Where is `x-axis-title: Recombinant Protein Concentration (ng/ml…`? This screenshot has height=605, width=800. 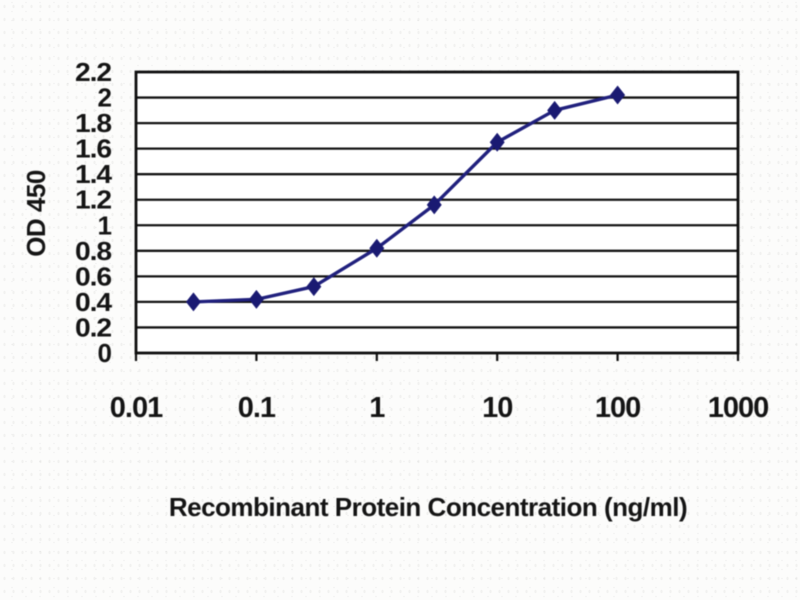
x-axis-title: Recombinant Protein Concentration (ng/ml… is located at coordinates (428, 507).